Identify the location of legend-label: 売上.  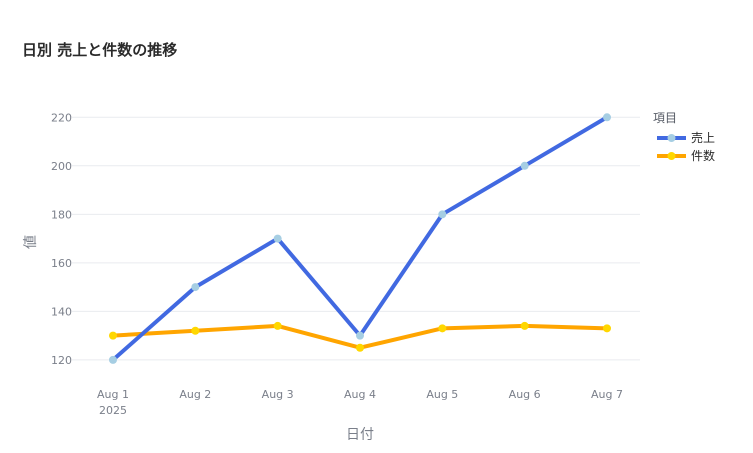
(703, 137).